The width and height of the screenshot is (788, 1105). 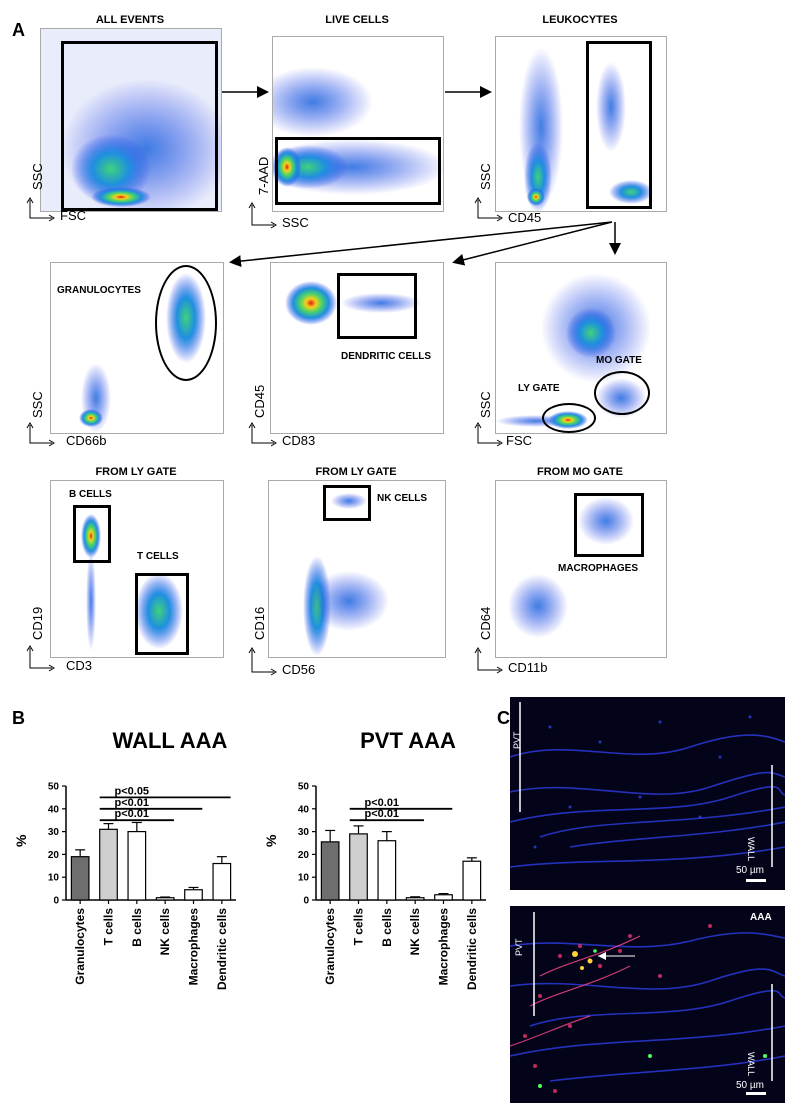 I want to click on x-axis-label: CD45, so click(x=525, y=217).